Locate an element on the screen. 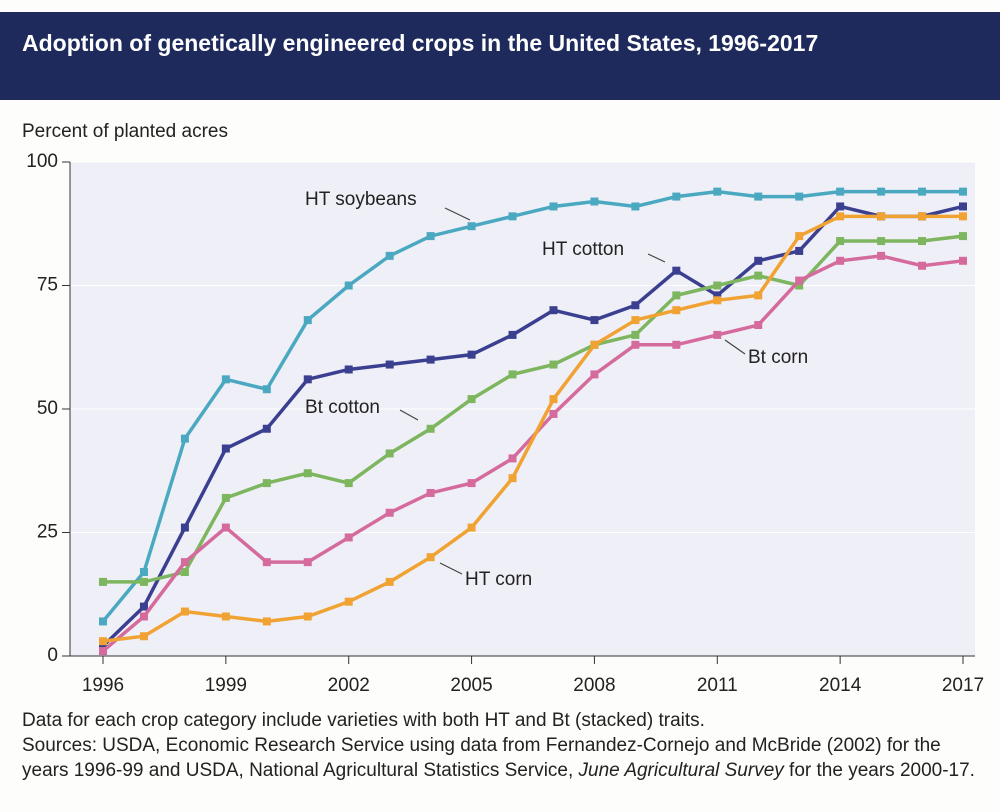 The image size is (1000, 812). x-tick-label: 2008 is located at coordinates (594, 685).